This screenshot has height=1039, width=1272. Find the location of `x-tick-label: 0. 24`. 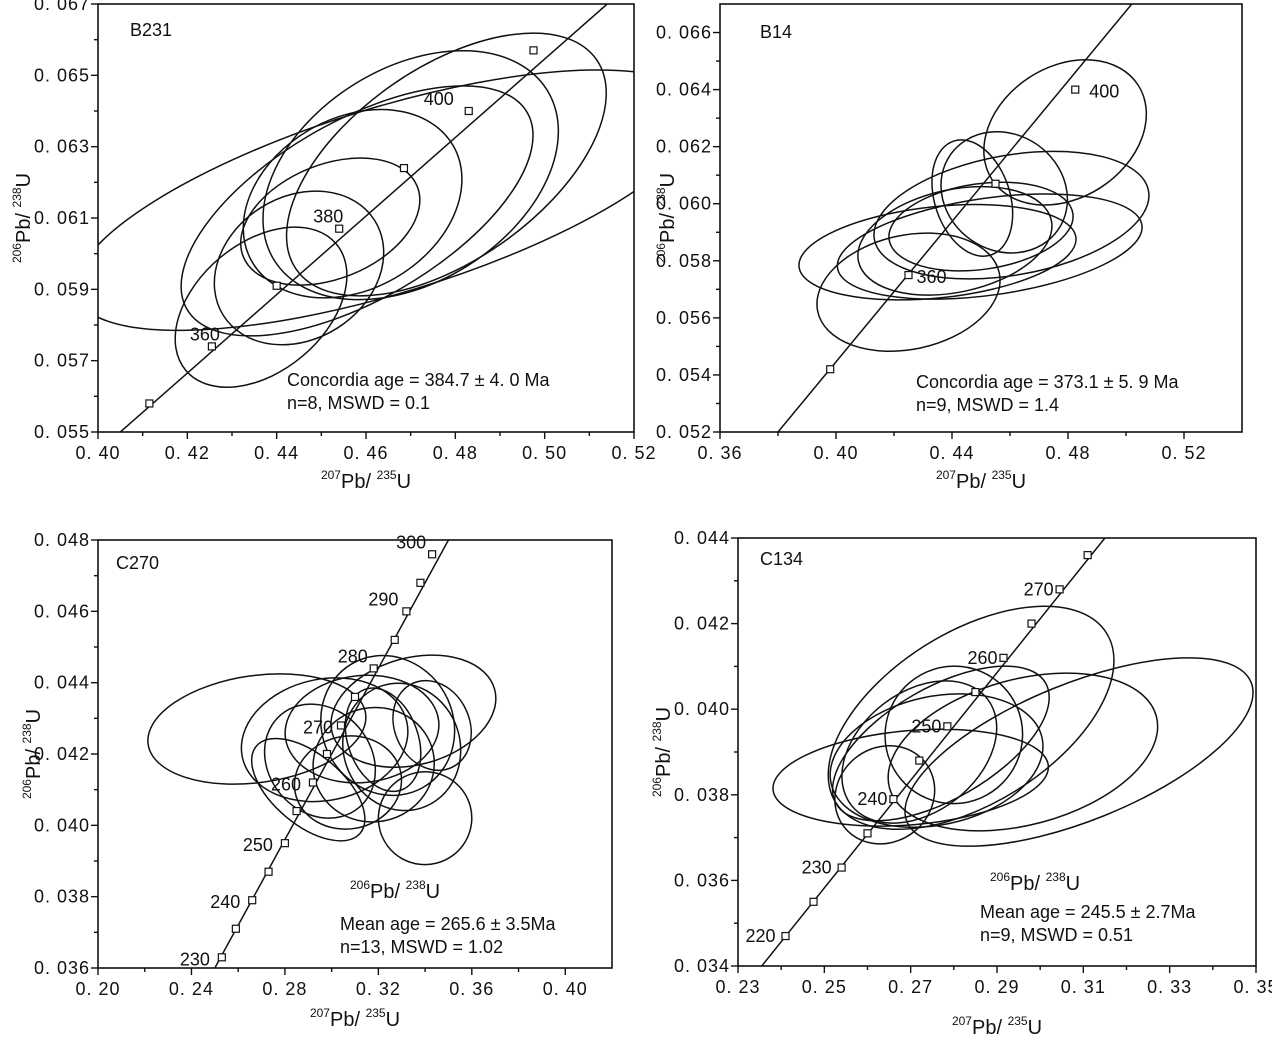

x-tick-label: 0. 24 is located at coordinates (191, 989).